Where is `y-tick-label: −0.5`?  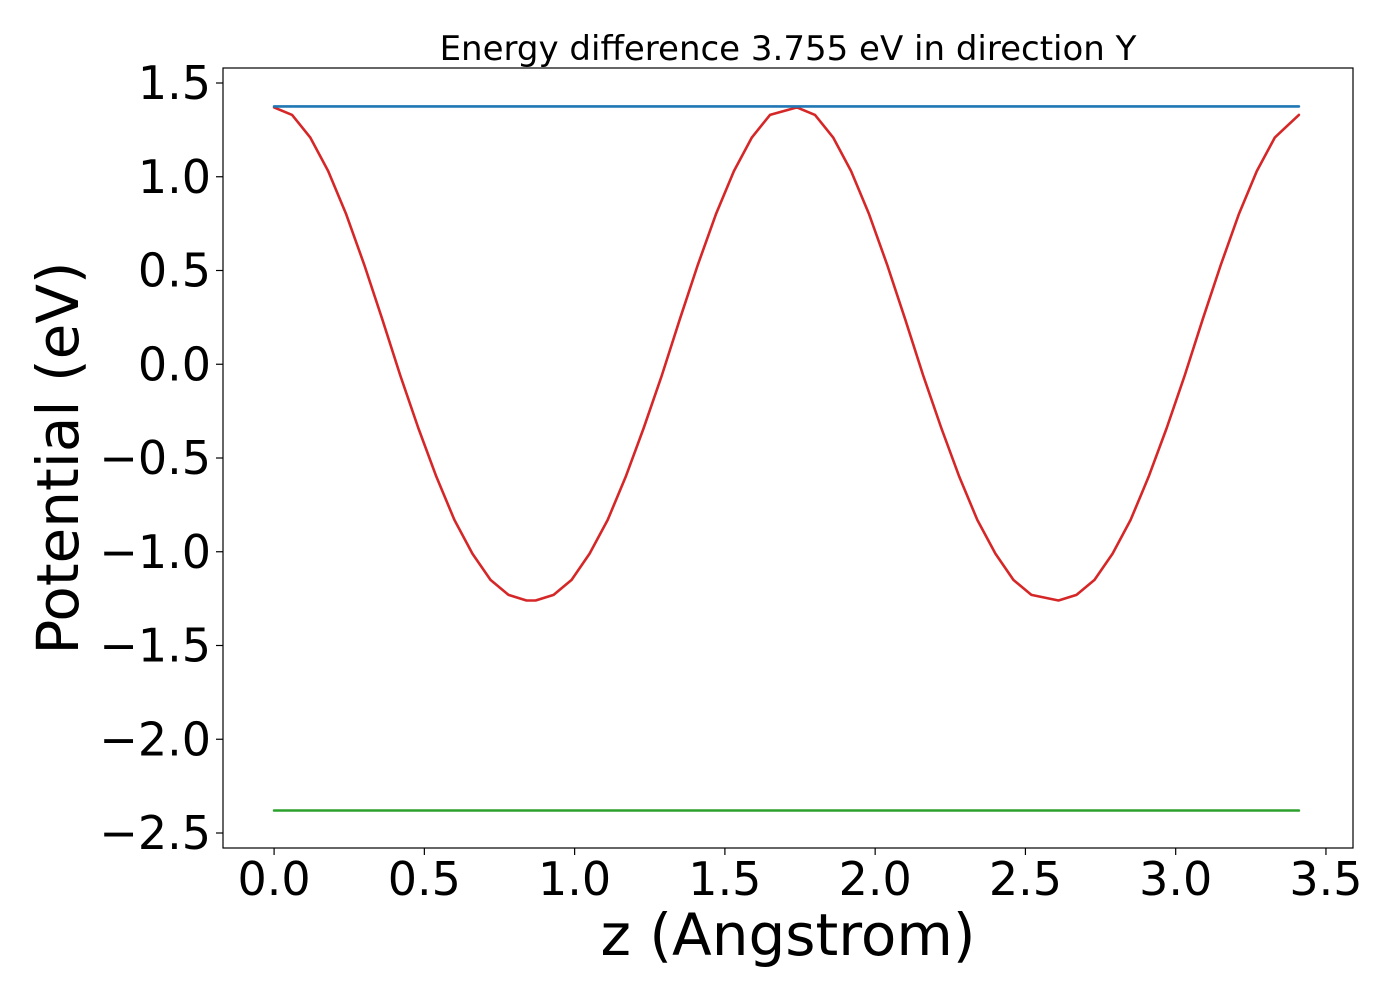 y-tick-label: −0.5 is located at coordinates (155, 458).